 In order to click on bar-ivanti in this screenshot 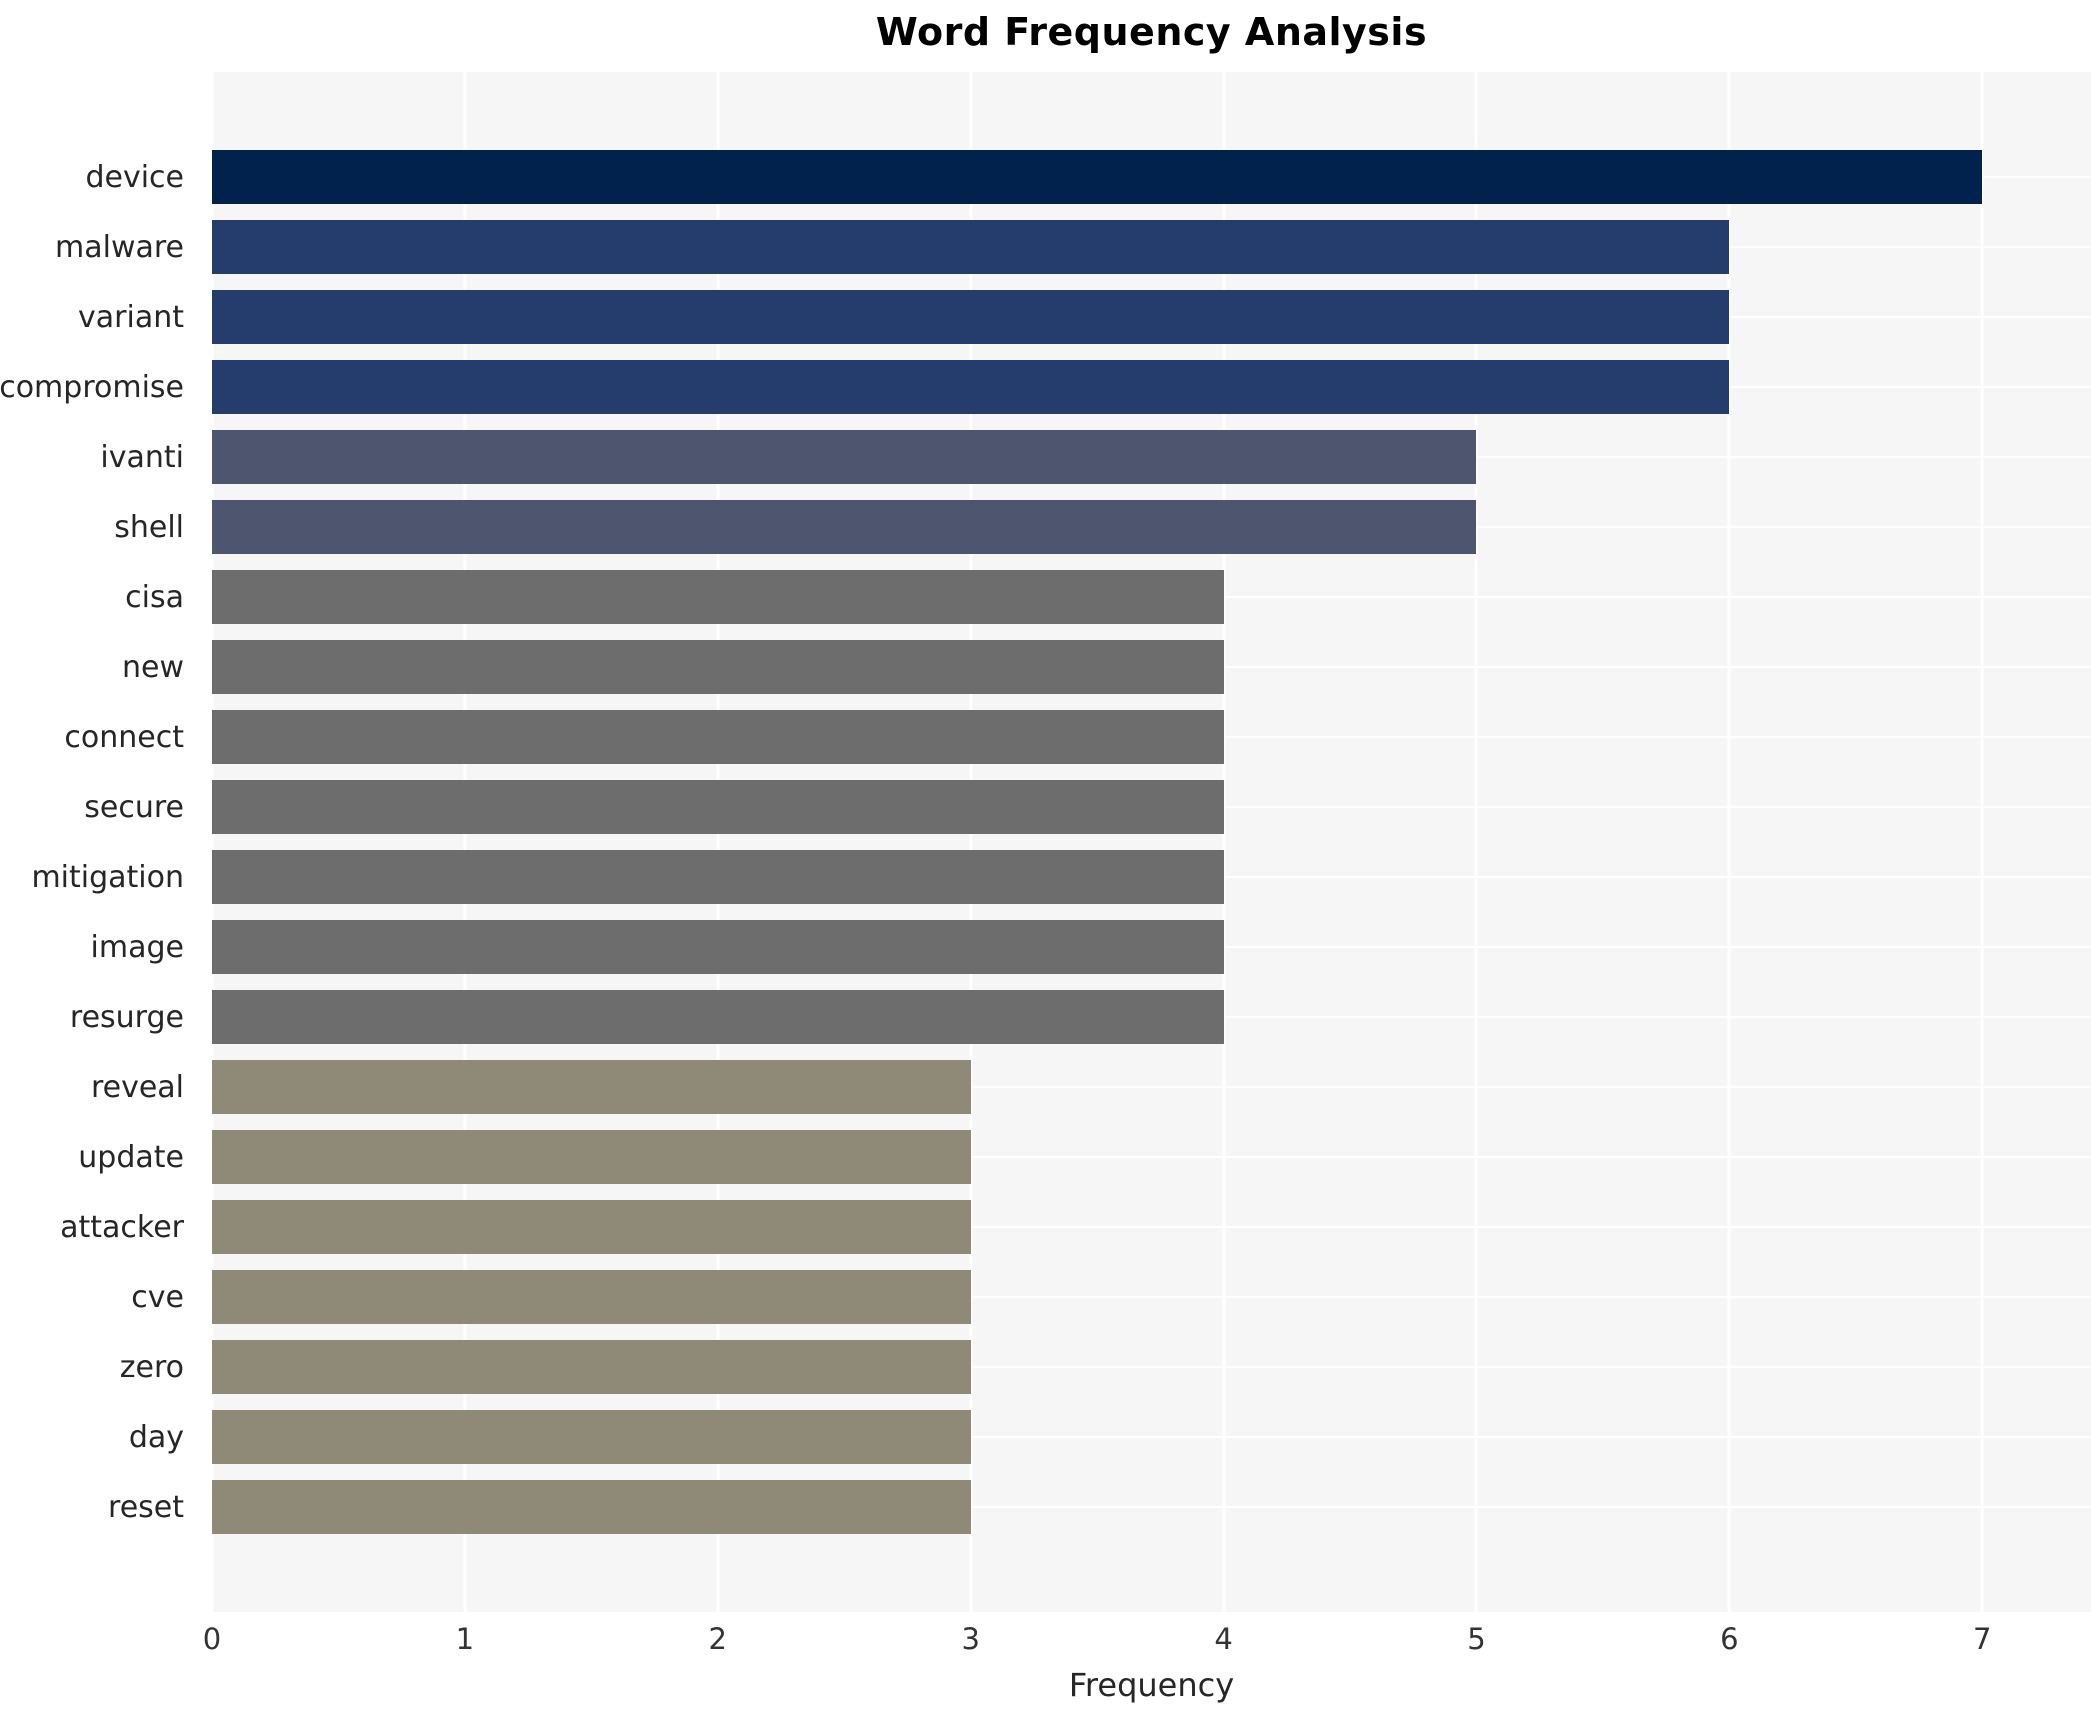, I will do `click(844, 457)`.